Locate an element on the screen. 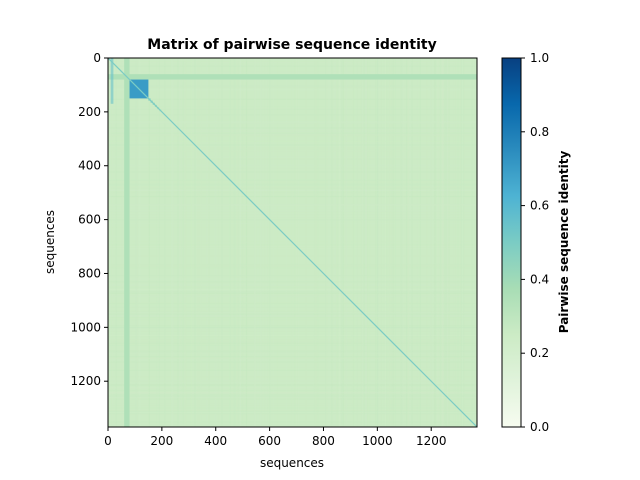 The height and width of the screenshot is (480, 640). x-tick-label: 1000 is located at coordinates (377, 441).